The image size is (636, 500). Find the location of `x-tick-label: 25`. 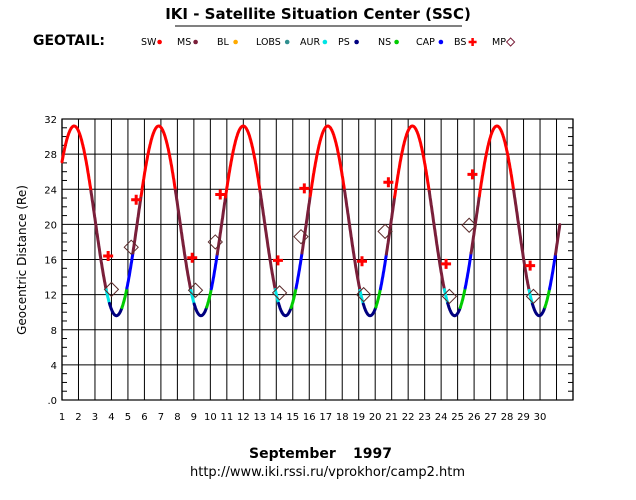

x-tick-label: 25 is located at coordinates (457, 417).